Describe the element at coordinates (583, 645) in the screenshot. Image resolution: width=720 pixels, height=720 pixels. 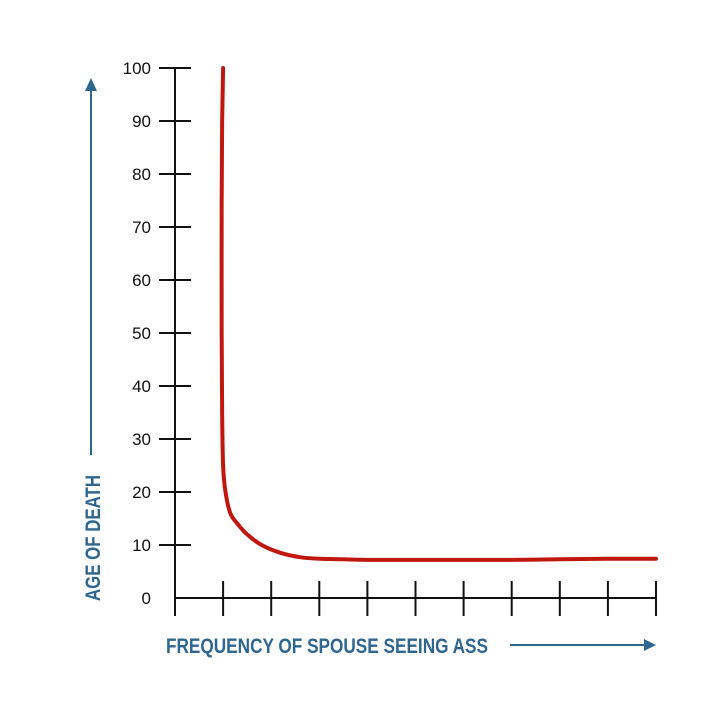
I see `x-axis-arrow` at that location.